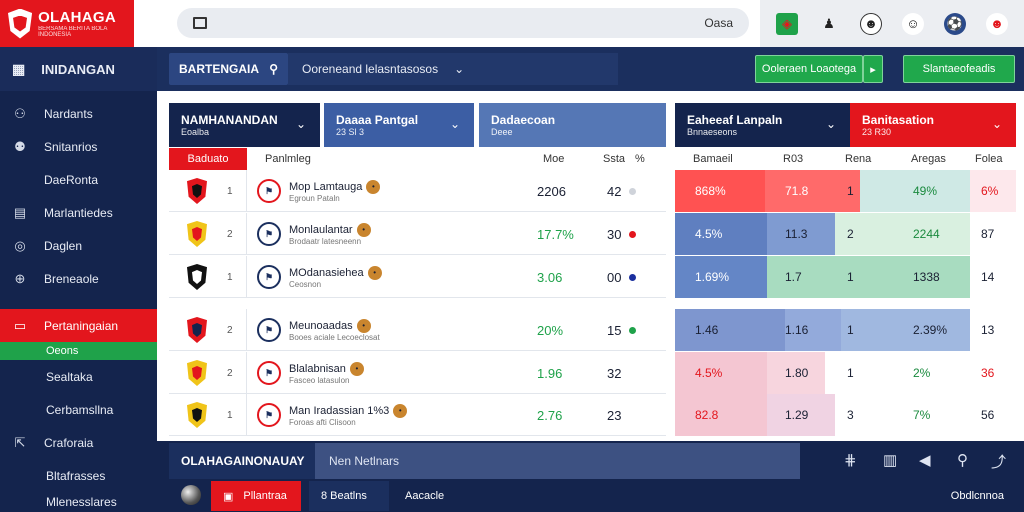  I want to click on exit-icon: ⇱, so click(20, 442).